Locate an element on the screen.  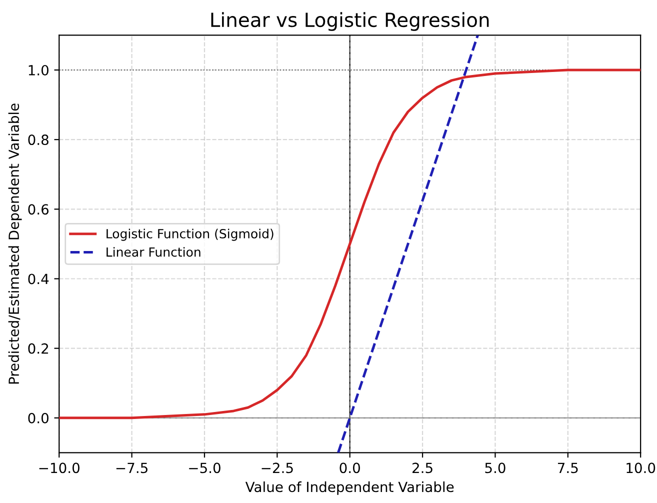
x-axis-title: Value of Independent Variable is located at coordinates (349, 488).